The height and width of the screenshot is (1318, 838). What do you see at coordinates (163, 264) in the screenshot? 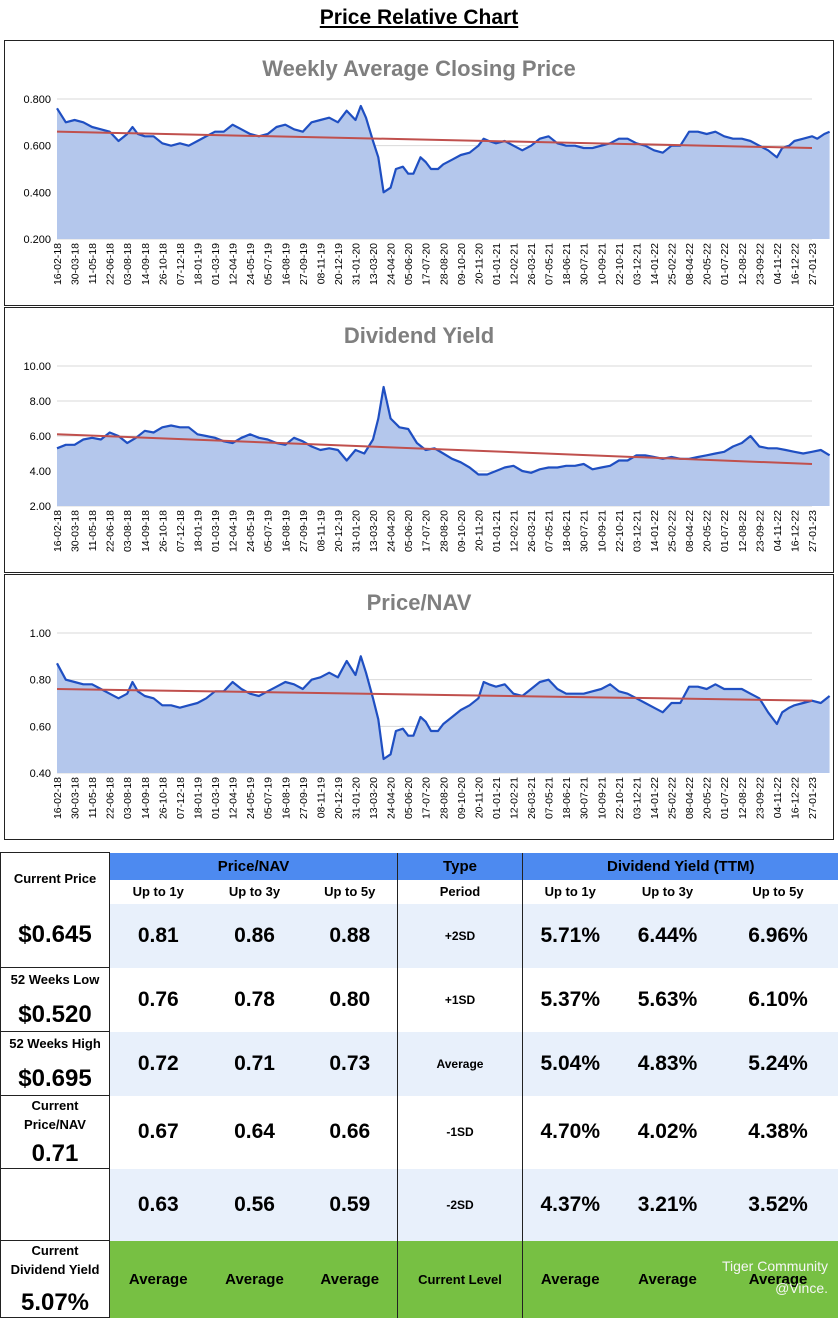
I see `x-tick-label: 26-10-18` at bounding box center [163, 264].